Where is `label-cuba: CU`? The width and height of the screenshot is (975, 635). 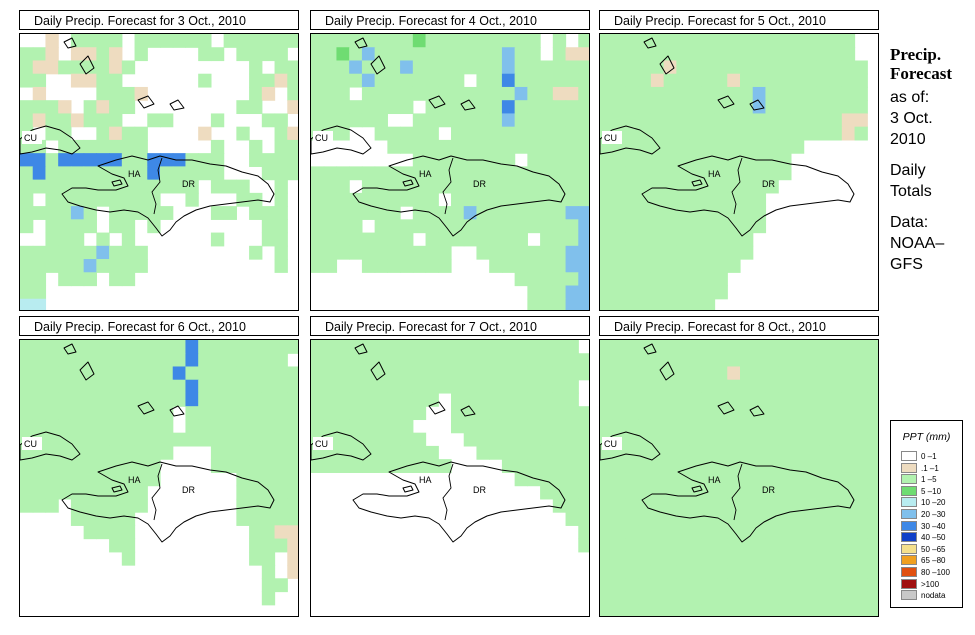 label-cuba: CU is located at coordinates (321, 444).